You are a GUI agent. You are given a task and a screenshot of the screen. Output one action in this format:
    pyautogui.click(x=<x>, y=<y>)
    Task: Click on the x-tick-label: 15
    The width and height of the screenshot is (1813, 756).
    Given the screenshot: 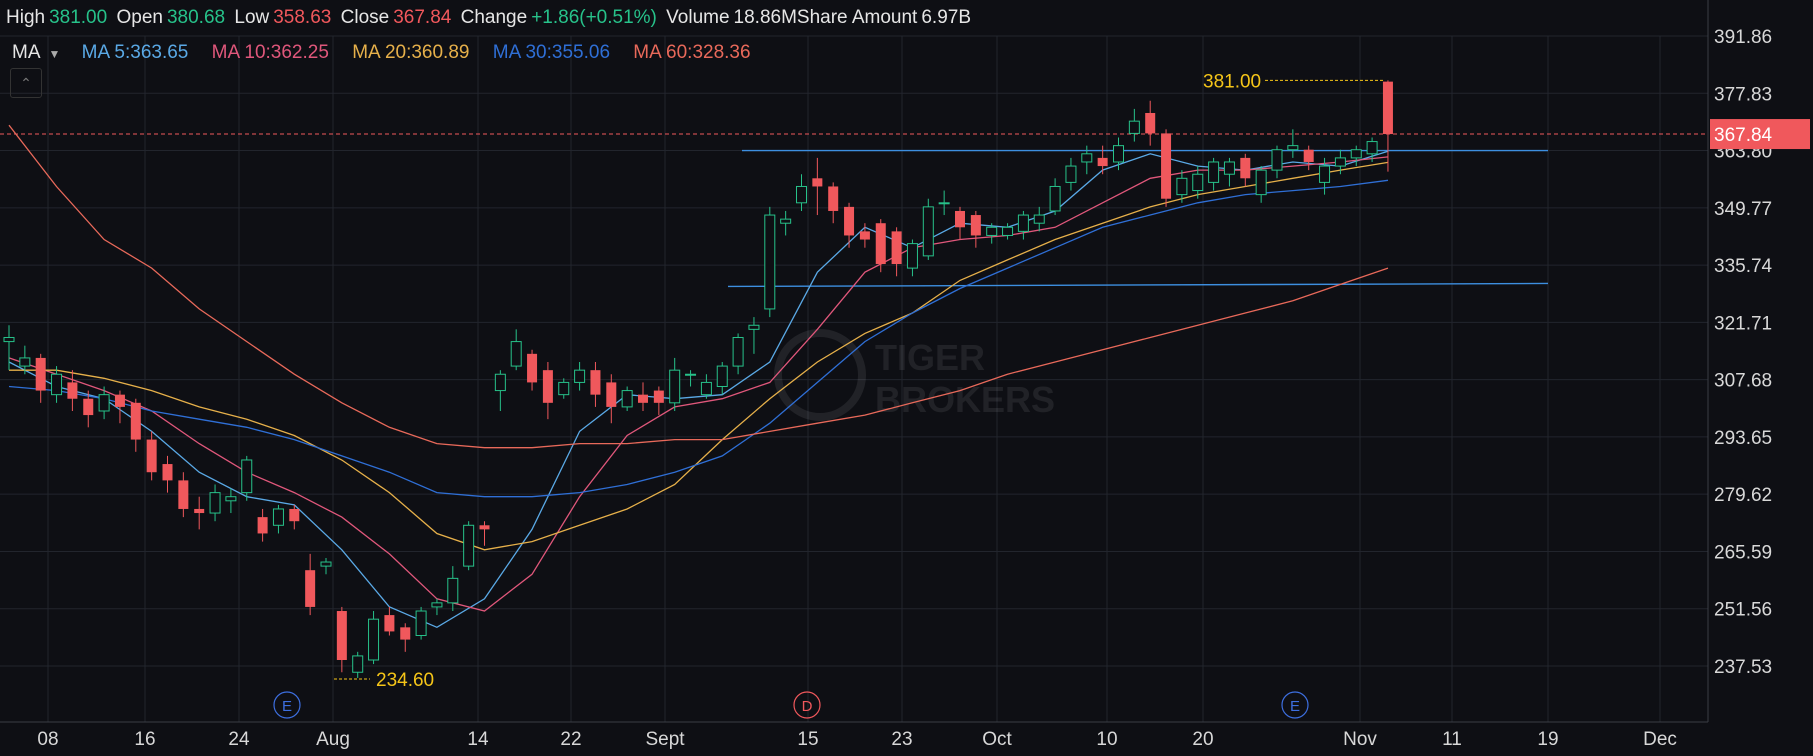 What is the action you would take?
    pyautogui.click(x=807, y=739)
    